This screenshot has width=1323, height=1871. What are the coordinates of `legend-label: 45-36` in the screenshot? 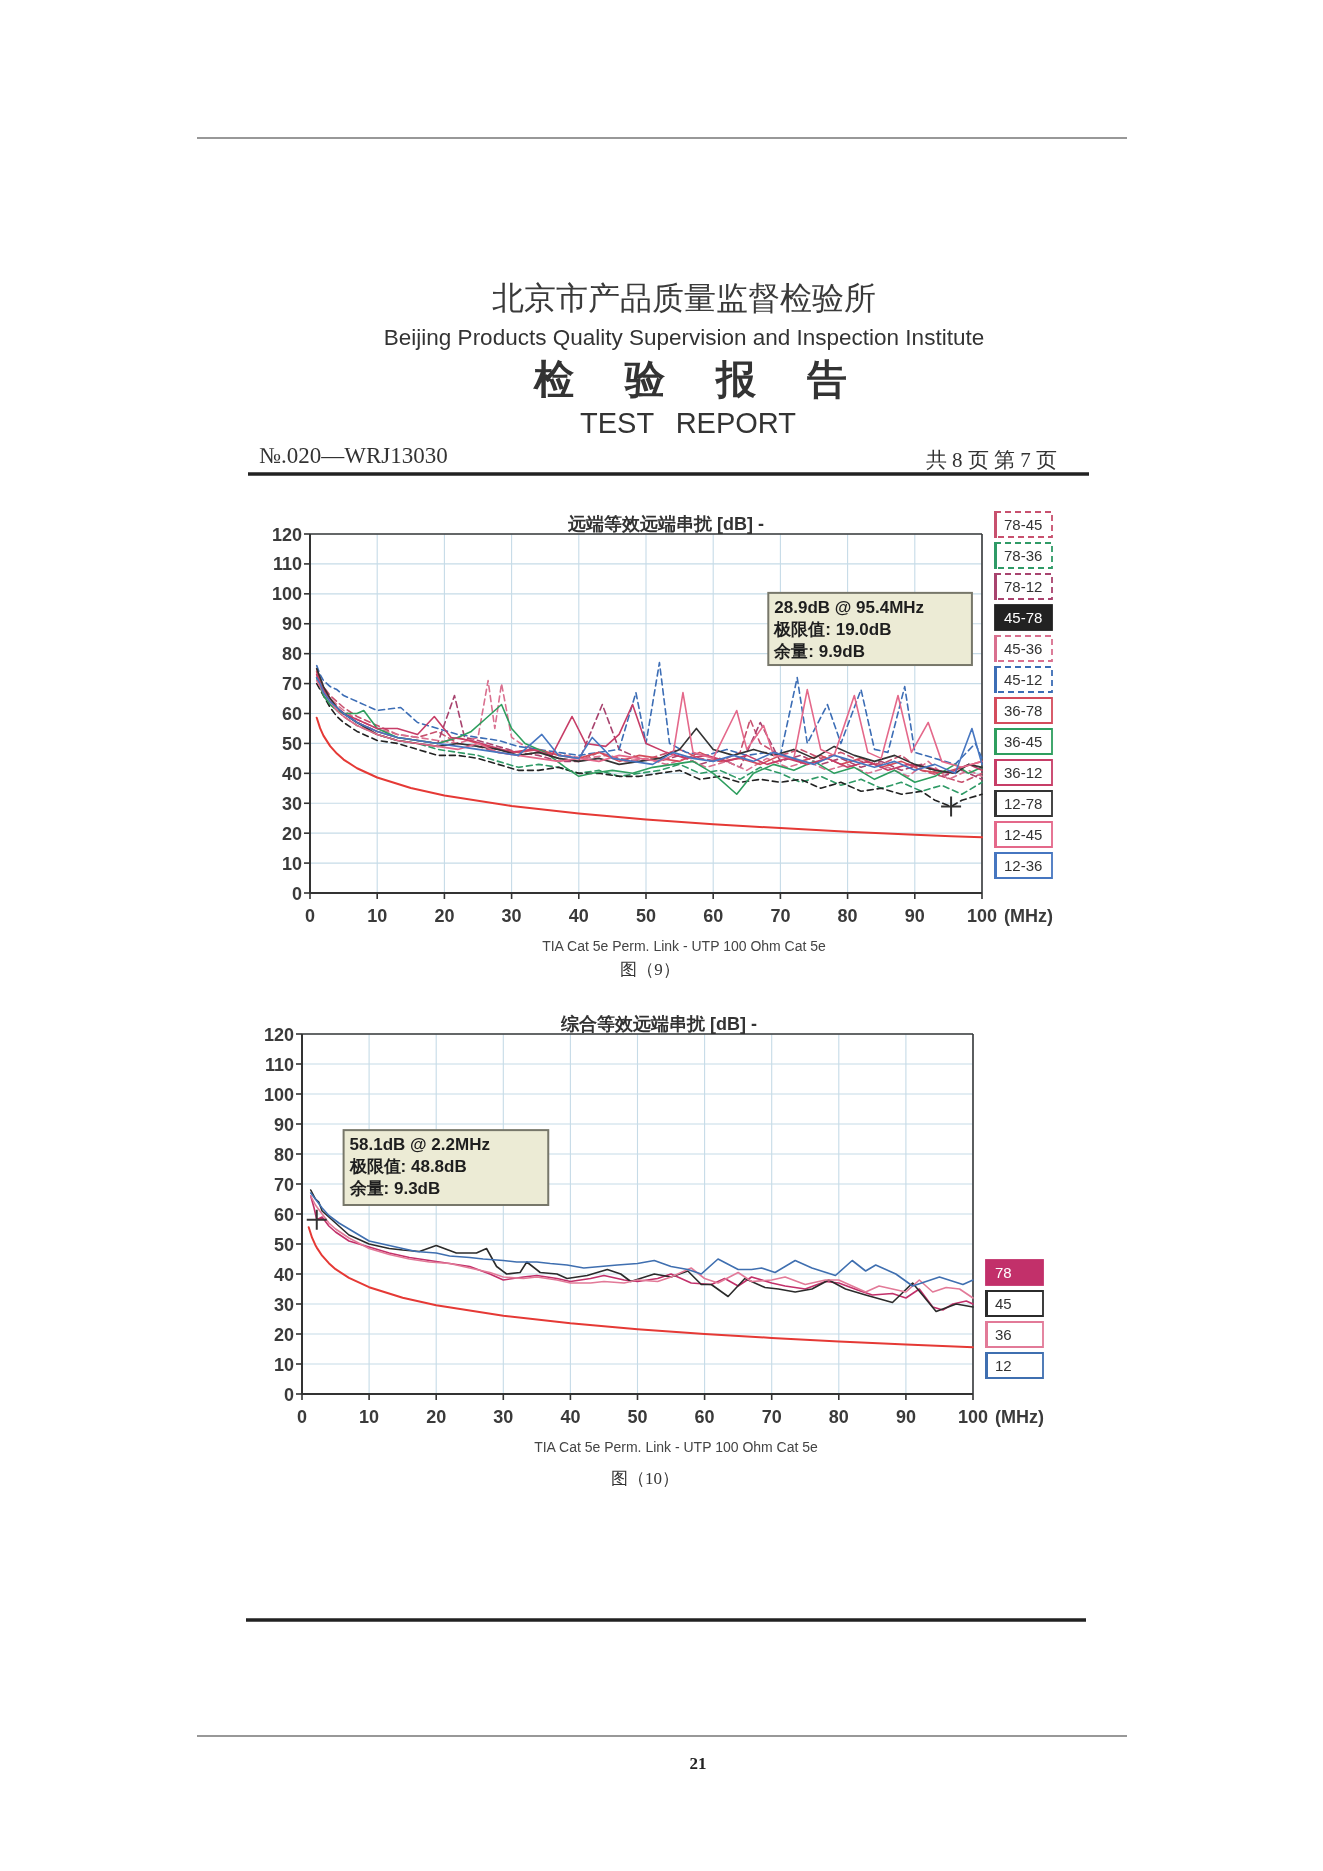 It's located at (1023, 648).